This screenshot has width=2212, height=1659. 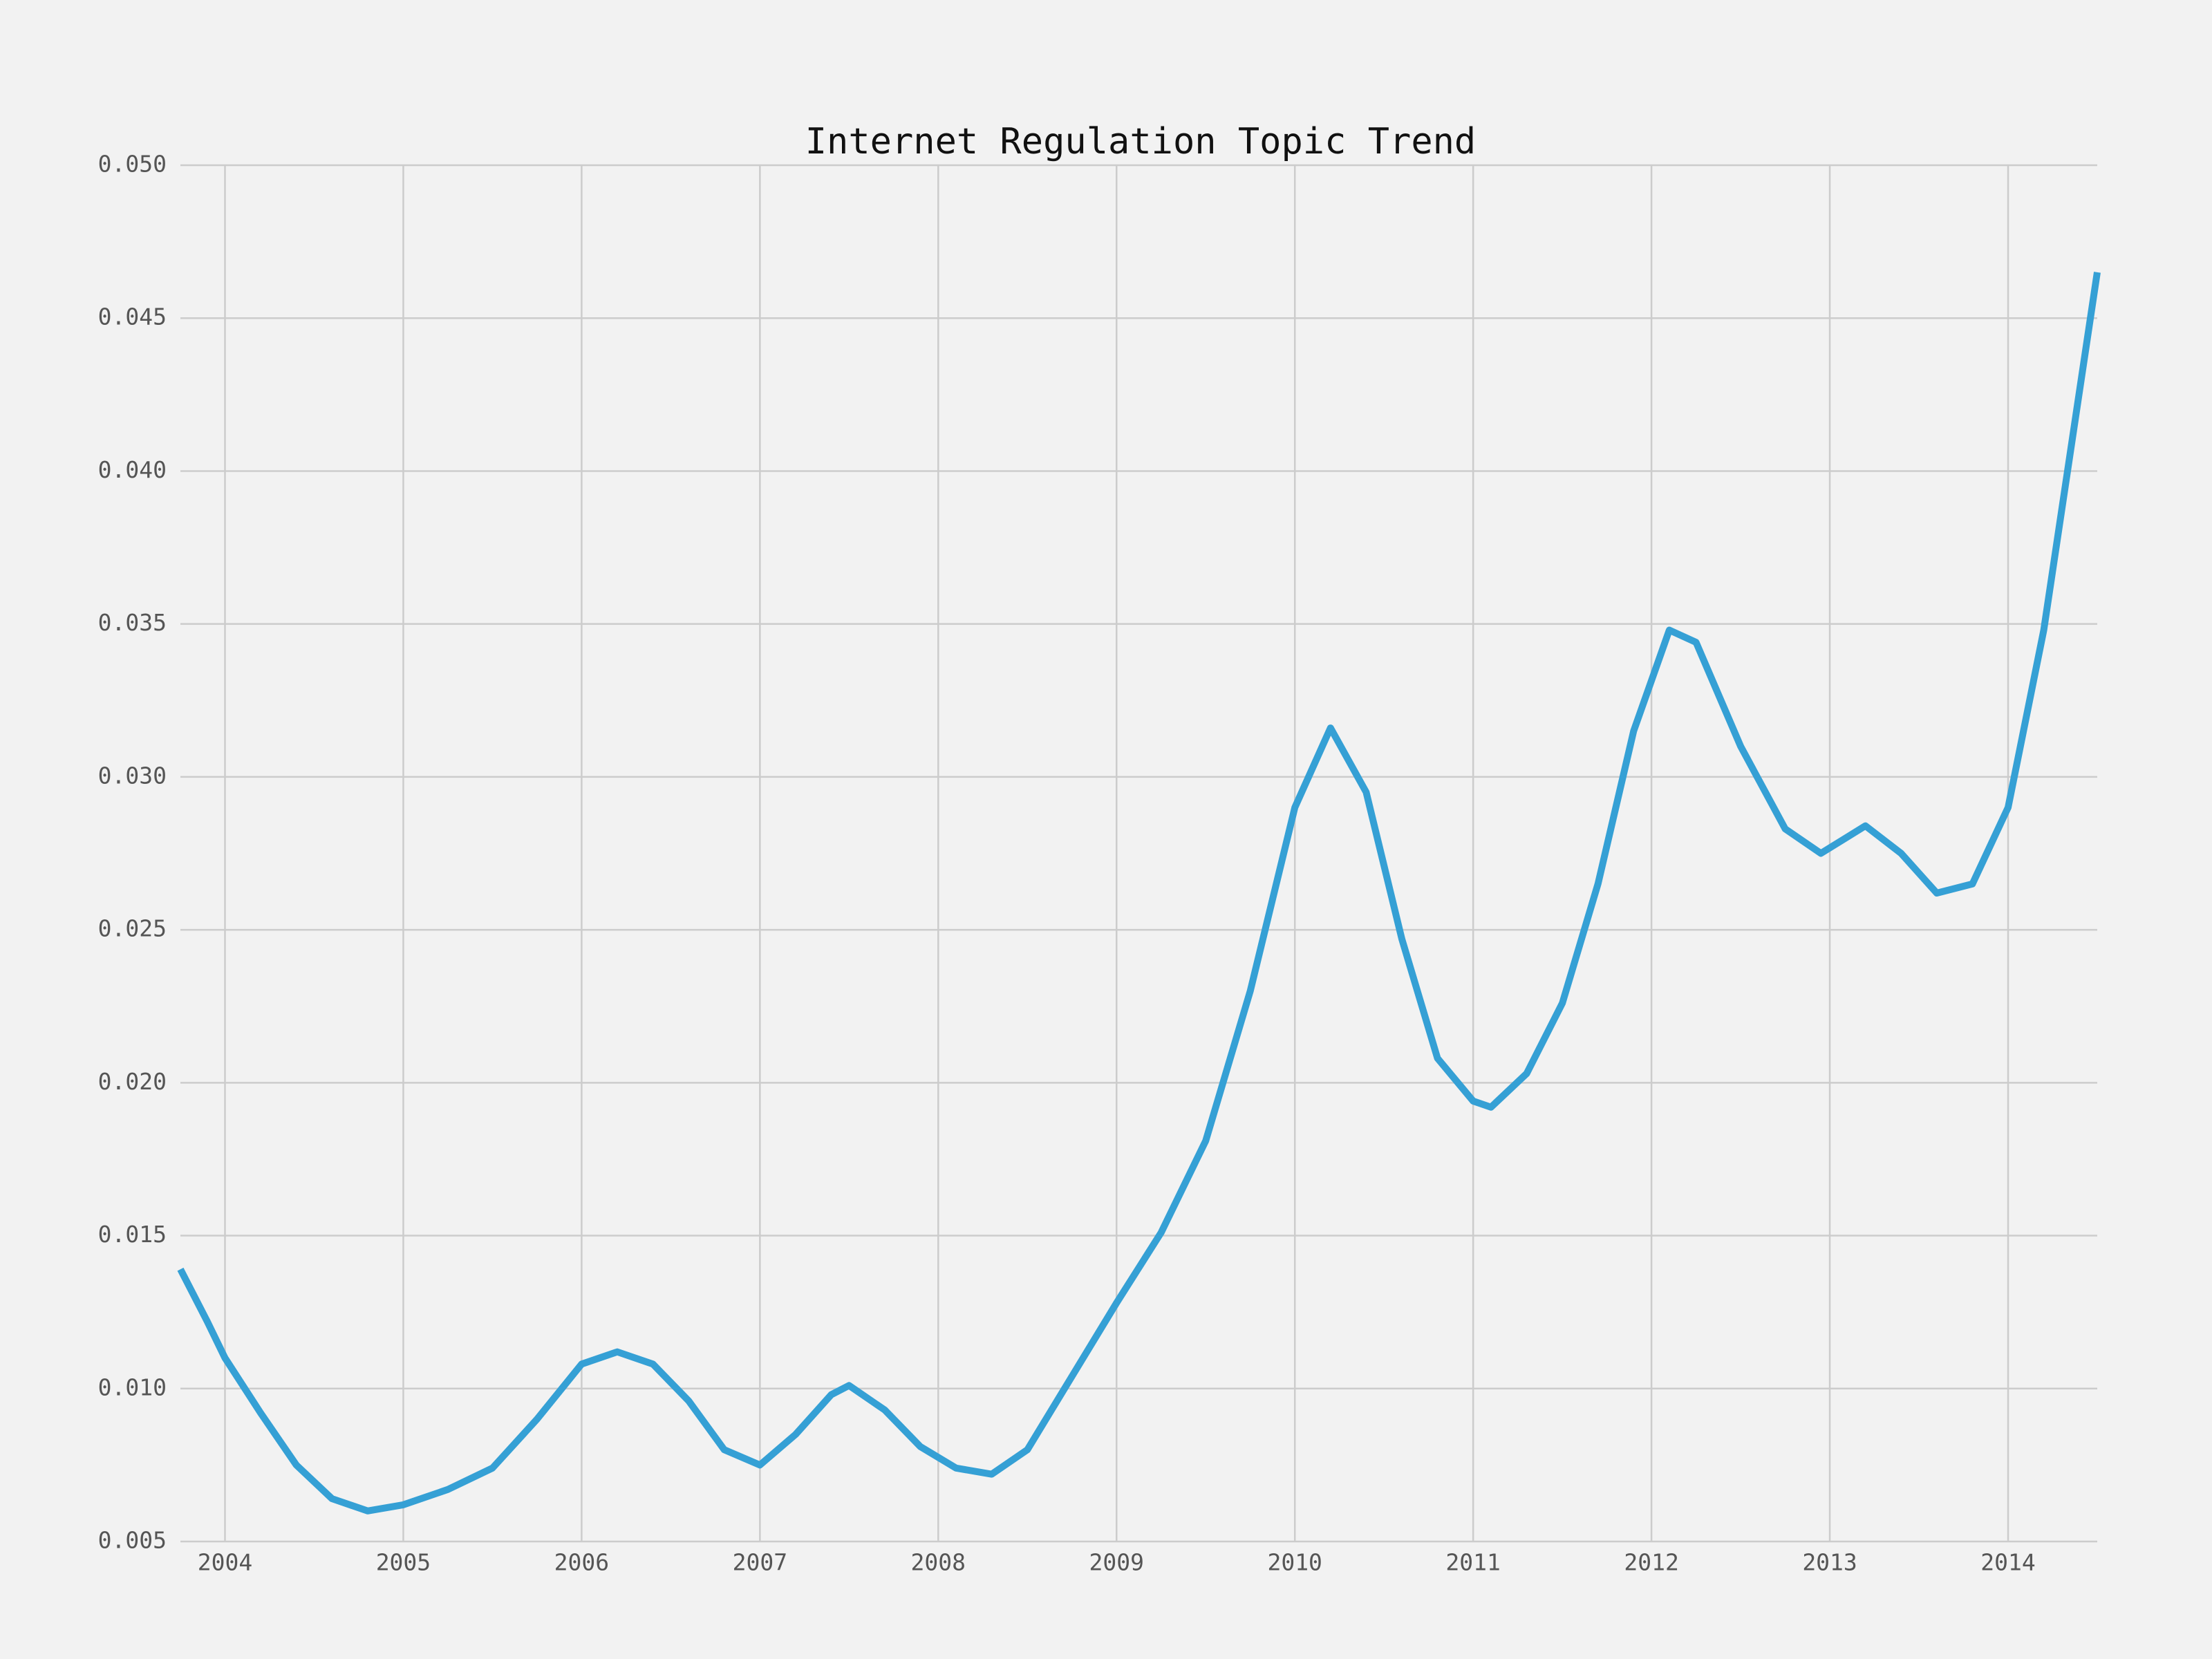 I want to click on x-tick-label: 2014, so click(x=2008, y=1563).